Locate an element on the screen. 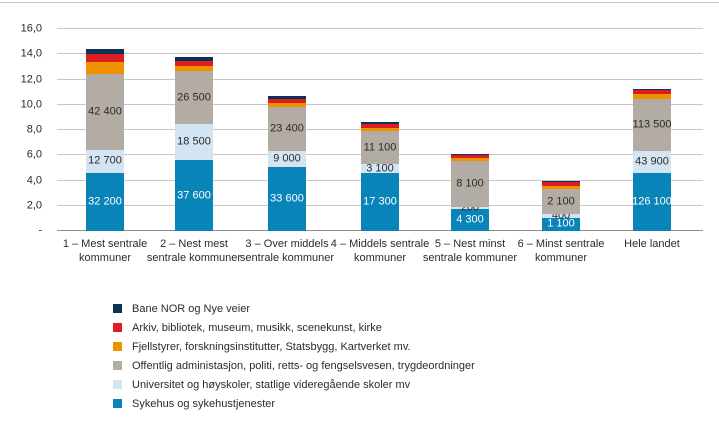 This screenshot has height=425, width=719. segment-value-label: 12 700 is located at coordinates (105, 160).